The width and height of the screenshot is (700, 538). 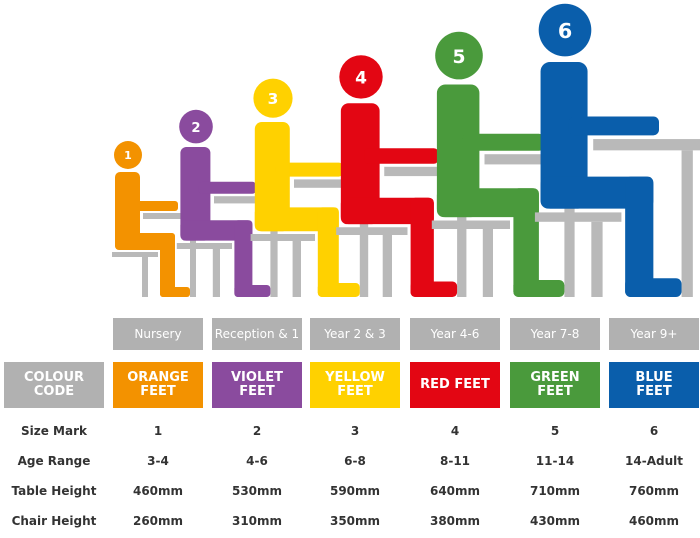 What do you see at coordinates (355, 521) in the screenshot?
I see `table-cell: 350mm` at bounding box center [355, 521].